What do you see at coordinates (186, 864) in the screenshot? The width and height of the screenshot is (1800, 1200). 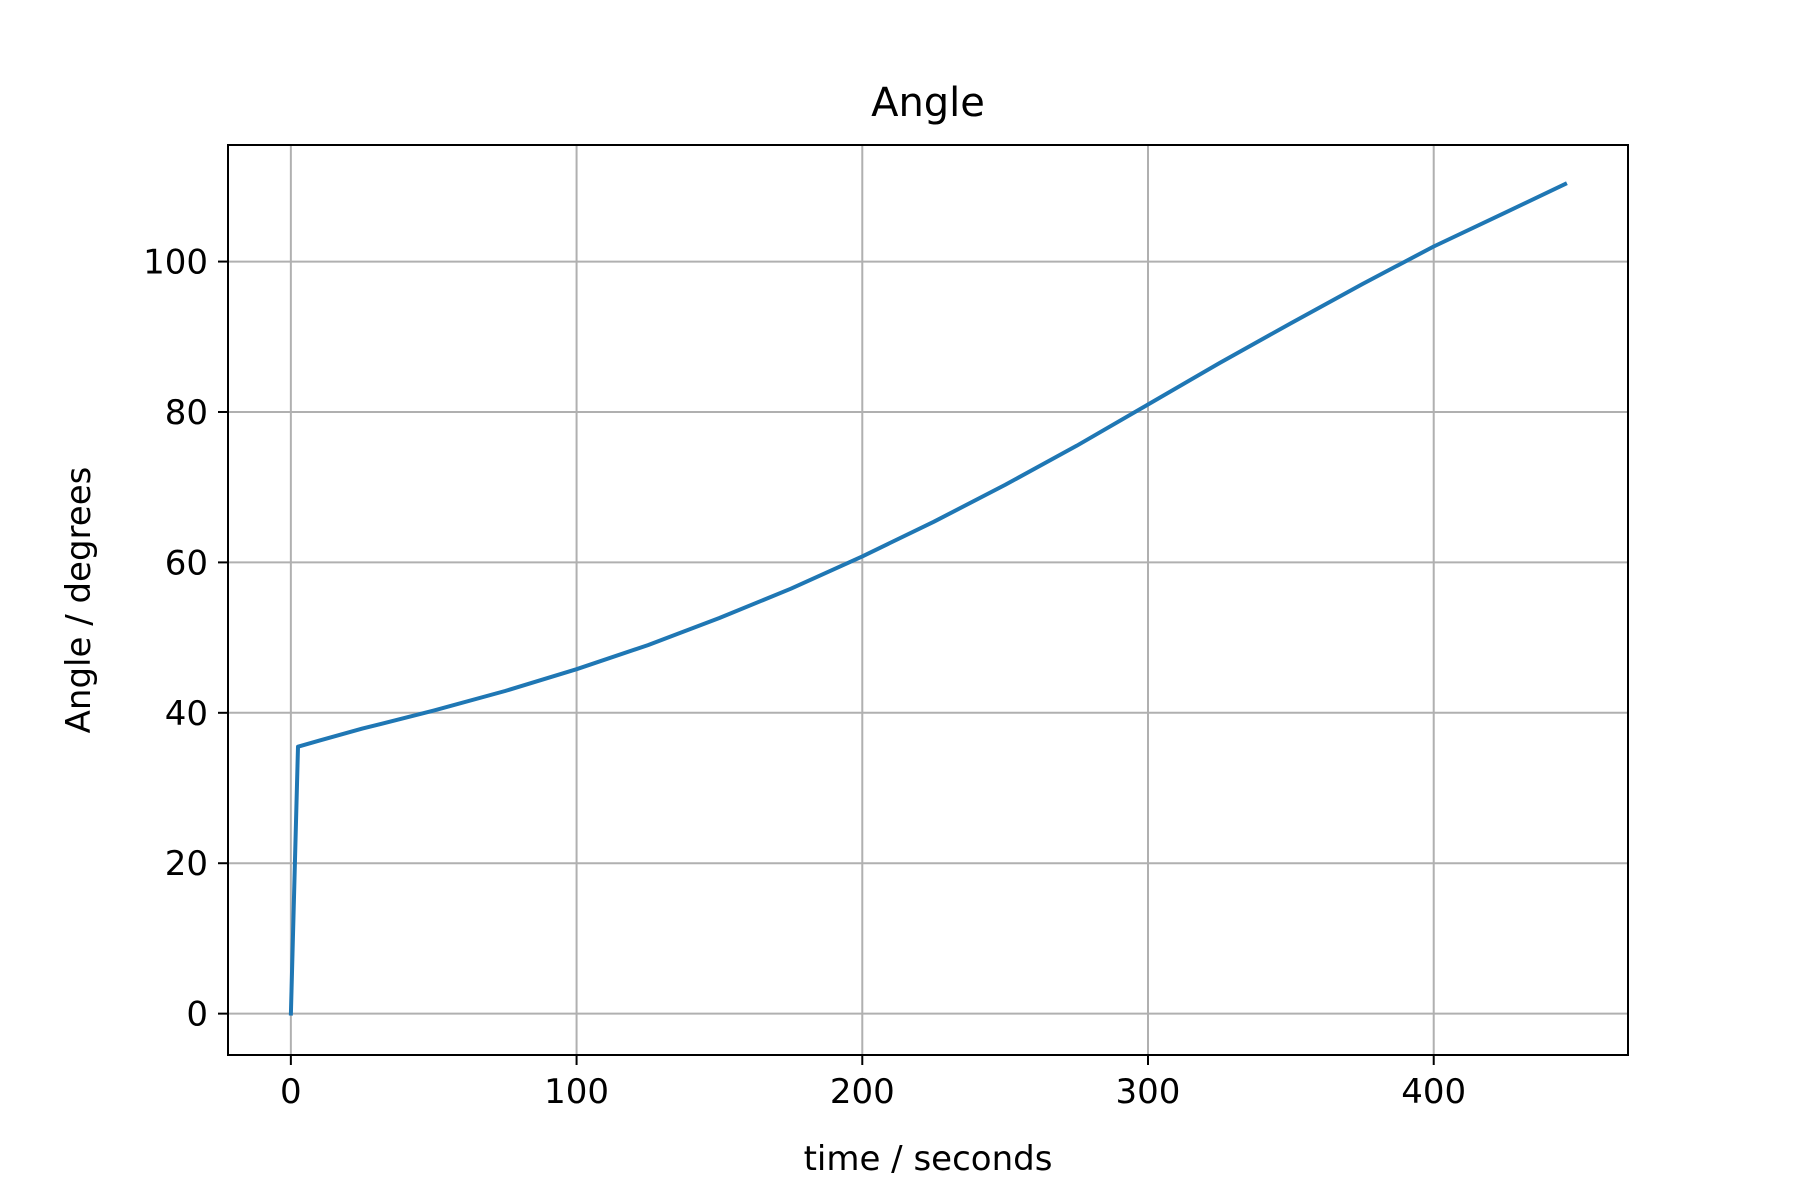 I see `y-tick-label: 20` at bounding box center [186, 864].